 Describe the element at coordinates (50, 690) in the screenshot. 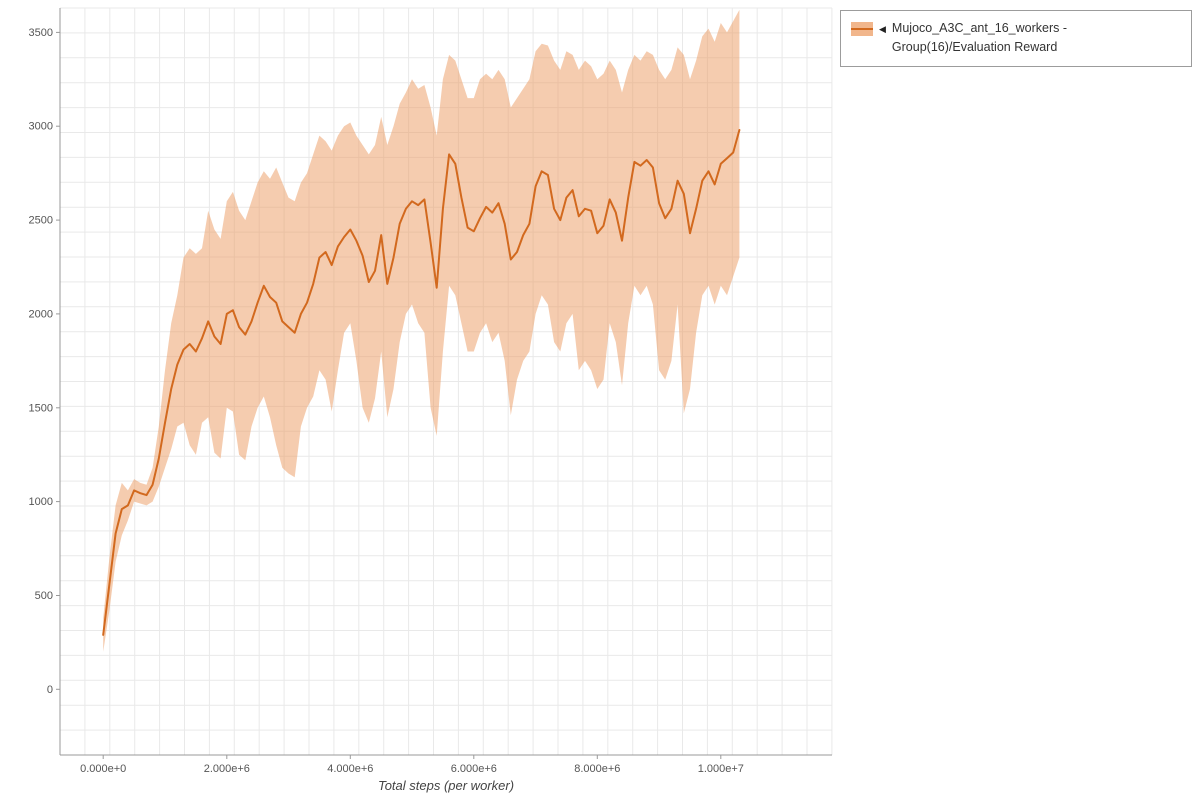

I see `y-tick-label: 0` at that location.